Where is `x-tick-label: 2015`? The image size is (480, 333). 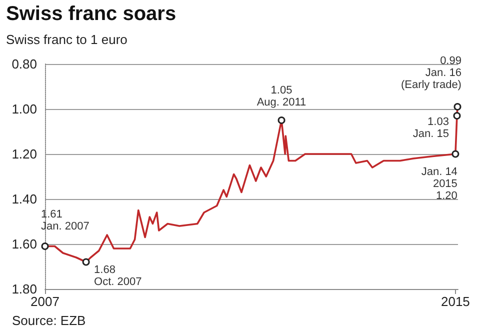
x-tick-label: 2015 is located at coordinates (455, 301).